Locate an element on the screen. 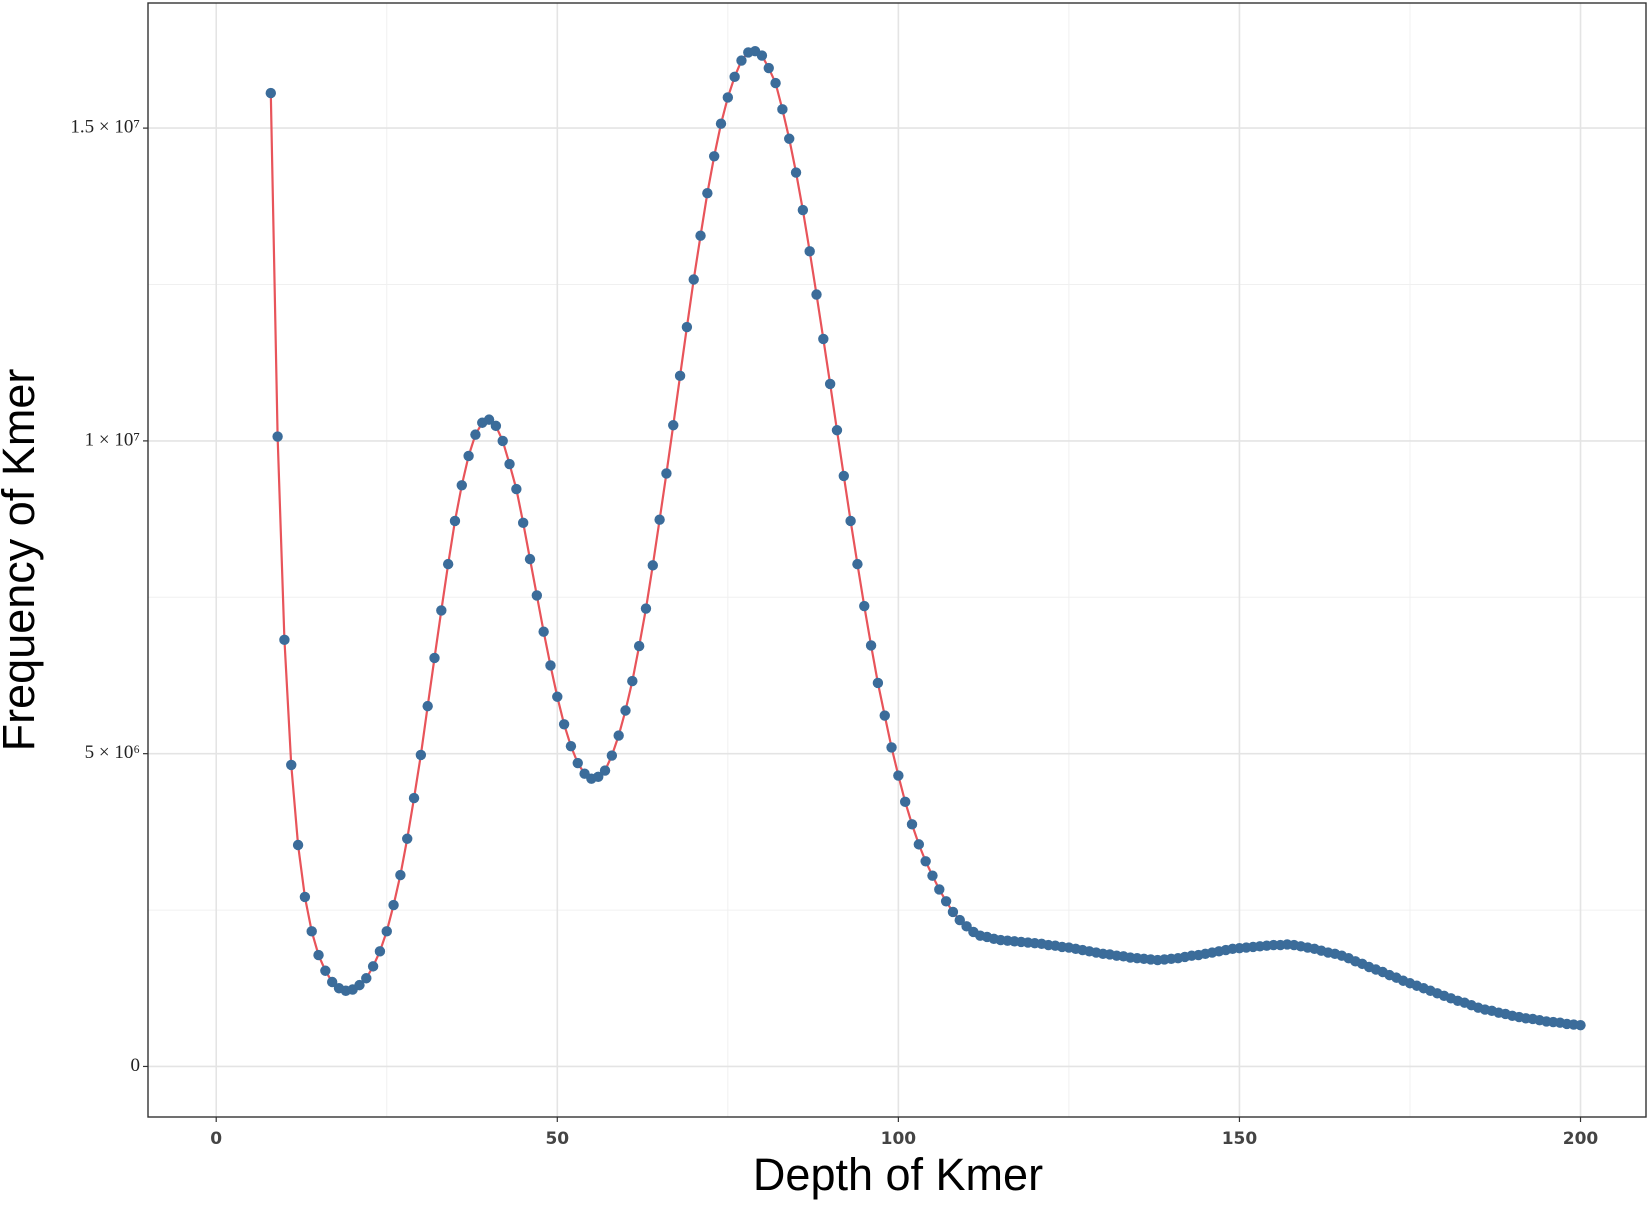 Image resolution: width=1650 pixels, height=1207 pixels. x-axis-label: Depth of Kmer is located at coordinates (898, 1174).